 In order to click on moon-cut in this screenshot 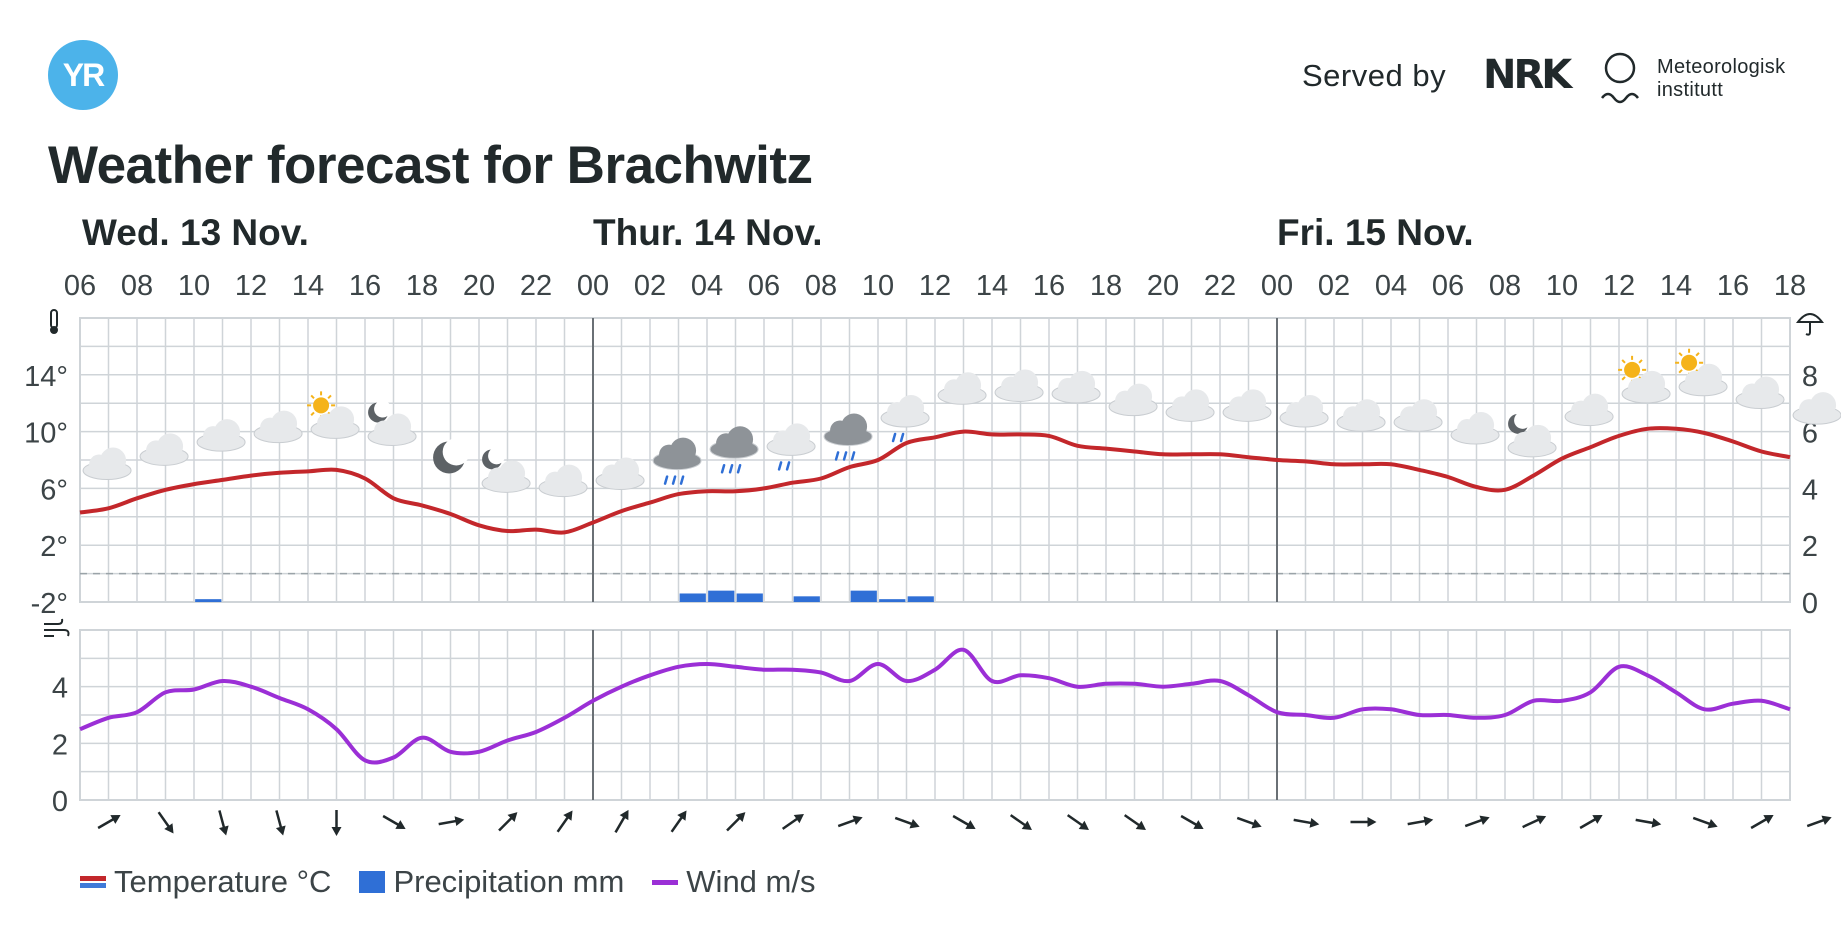, I will do `click(383, 409)`.